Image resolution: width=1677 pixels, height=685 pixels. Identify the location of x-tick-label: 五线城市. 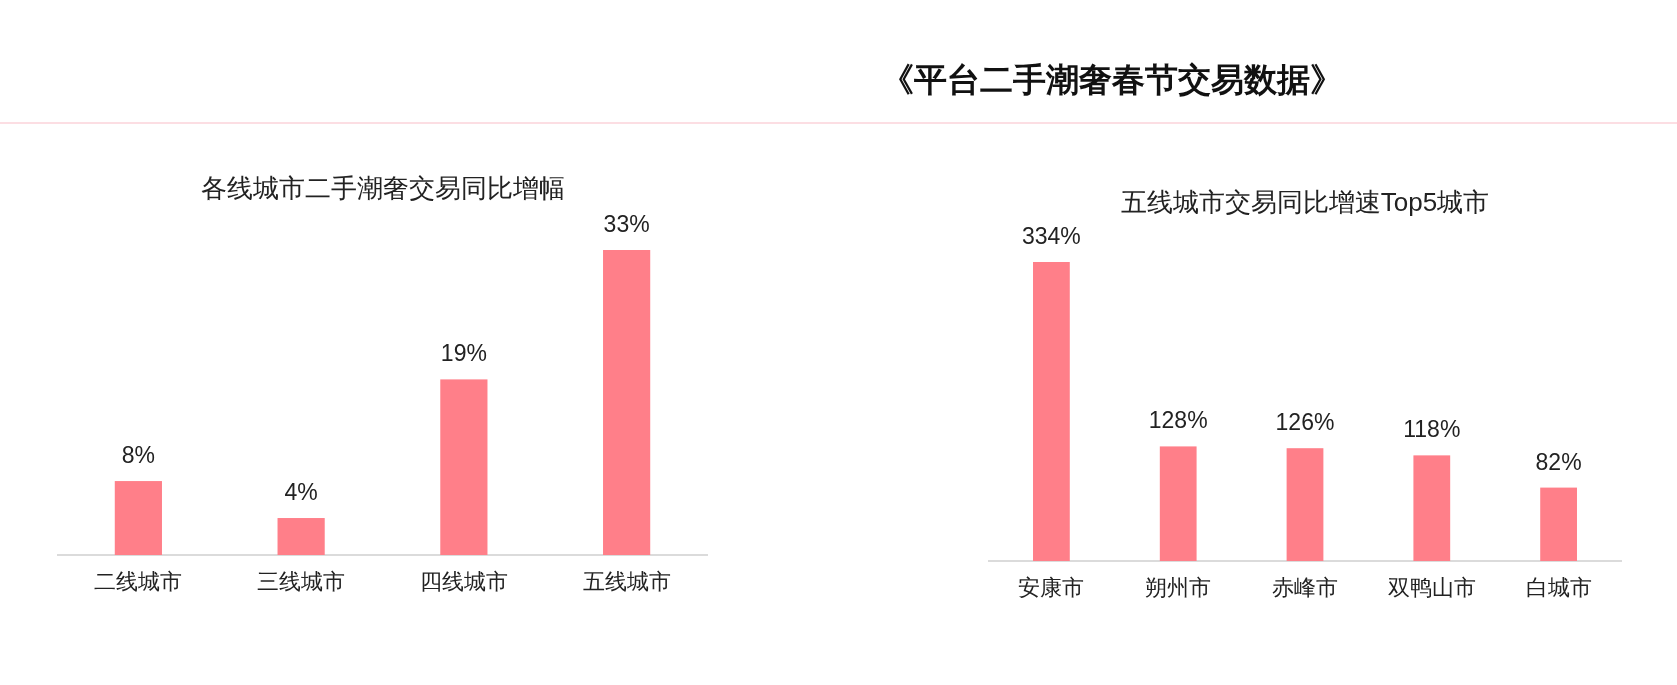
(626, 582).